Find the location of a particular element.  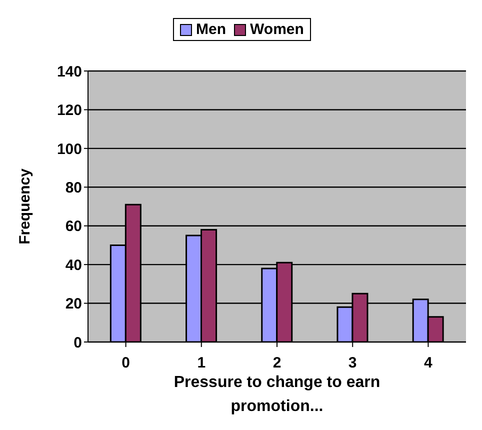

x-tick-label: 2 is located at coordinates (277, 363).